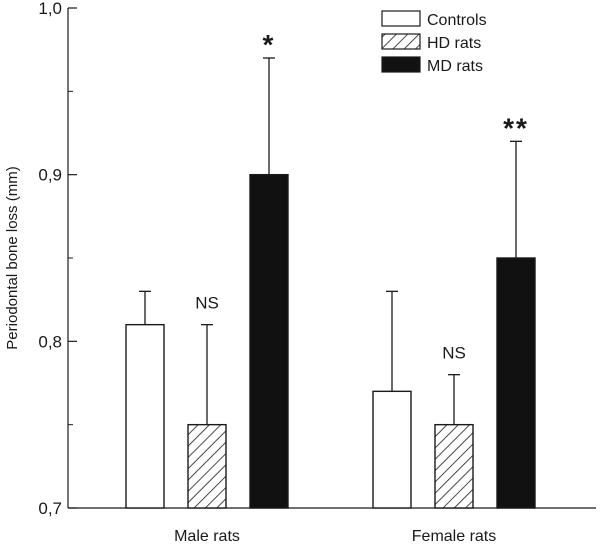  I want to click on y-axis-label: Periodontal bone loss (mm), so click(12, 257).